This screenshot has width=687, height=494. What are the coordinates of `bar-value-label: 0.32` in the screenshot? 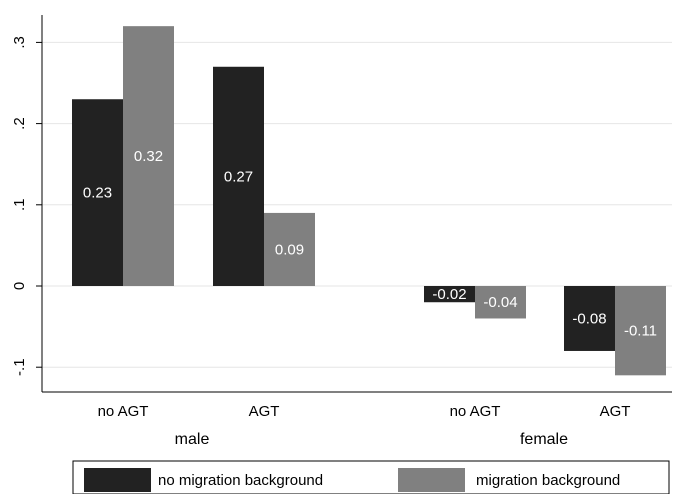 It's located at (148, 156).